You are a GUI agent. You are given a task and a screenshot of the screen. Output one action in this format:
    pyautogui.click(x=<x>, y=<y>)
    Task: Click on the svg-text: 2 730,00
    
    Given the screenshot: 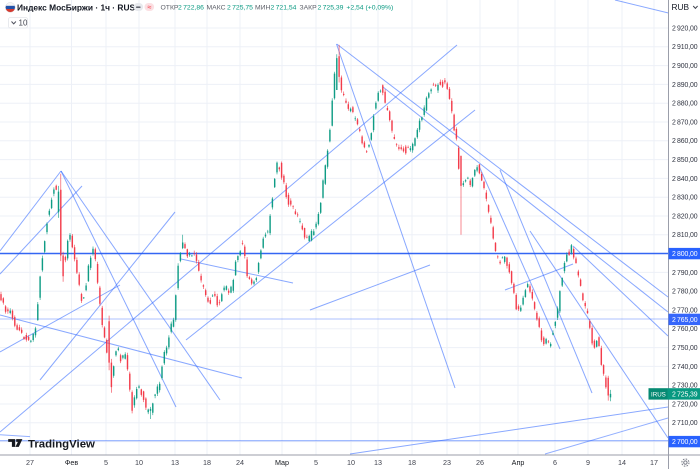 What is the action you would take?
    pyautogui.click(x=685, y=386)
    